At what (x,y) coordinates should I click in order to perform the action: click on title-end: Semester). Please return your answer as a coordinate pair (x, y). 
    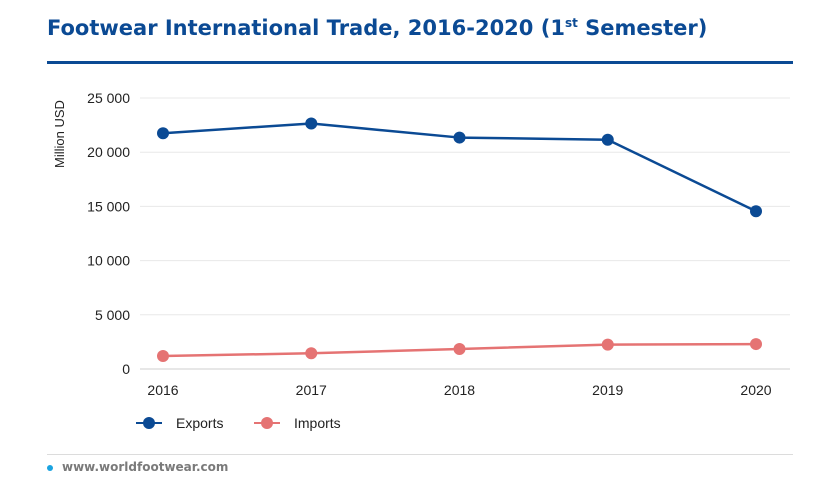
    Looking at the image, I should click on (642, 28).